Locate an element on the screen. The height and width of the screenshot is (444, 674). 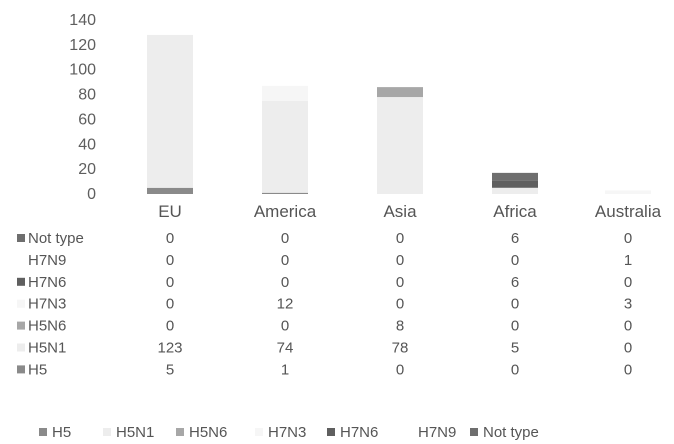
category-label-america: America is located at coordinates (285, 211).